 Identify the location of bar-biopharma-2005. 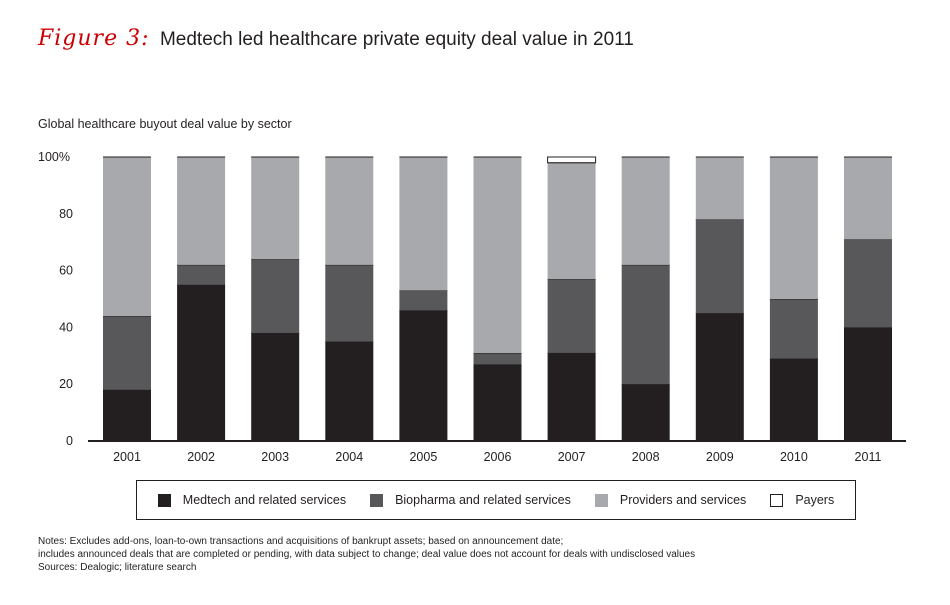
(423, 300).